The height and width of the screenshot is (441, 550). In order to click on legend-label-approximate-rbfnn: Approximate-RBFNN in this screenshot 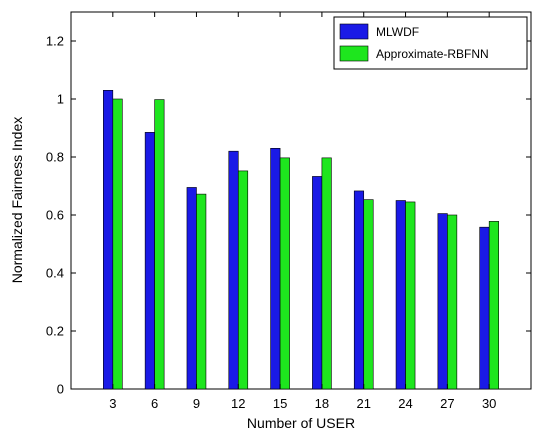, I will do `click(432, 54)`.